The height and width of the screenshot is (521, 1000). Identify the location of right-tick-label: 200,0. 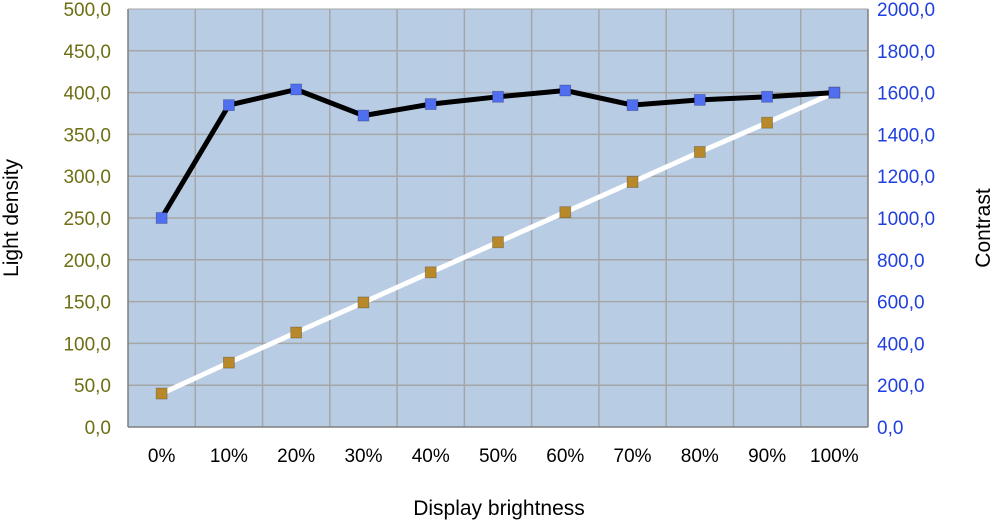
(901, 386).